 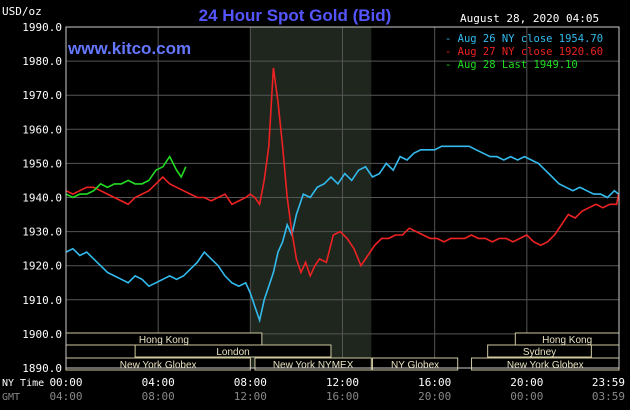 What do you see at coordinates (42, 266) in the screenshot?
I see `y-tick-label: 1920.0` at bounding box center [42, 266].